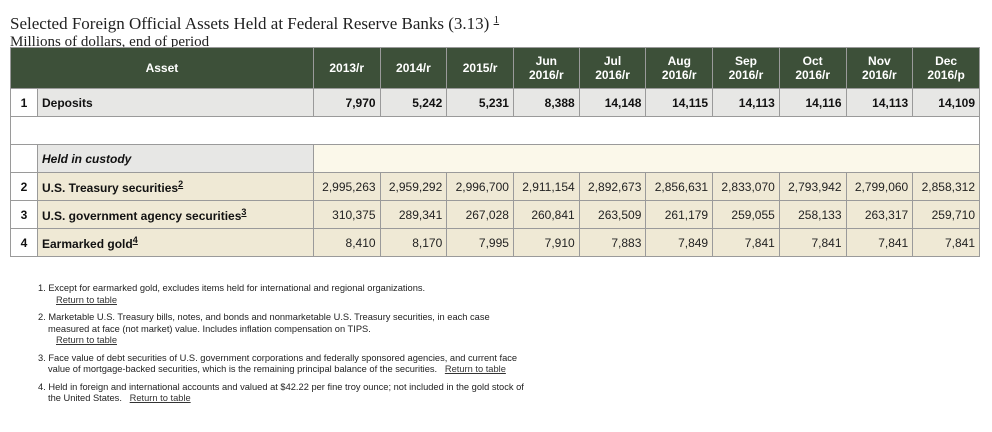 This screenshot has width=992, height=432. I want to click on row-number: 4, so click(24, 242).